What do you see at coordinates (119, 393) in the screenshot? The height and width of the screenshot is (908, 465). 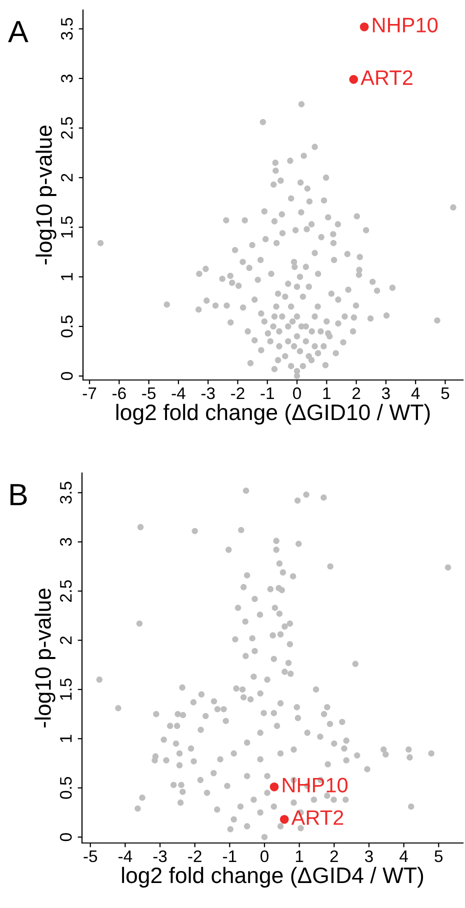 I see `x-tick-label: -6` at bounding box center [119, 393].